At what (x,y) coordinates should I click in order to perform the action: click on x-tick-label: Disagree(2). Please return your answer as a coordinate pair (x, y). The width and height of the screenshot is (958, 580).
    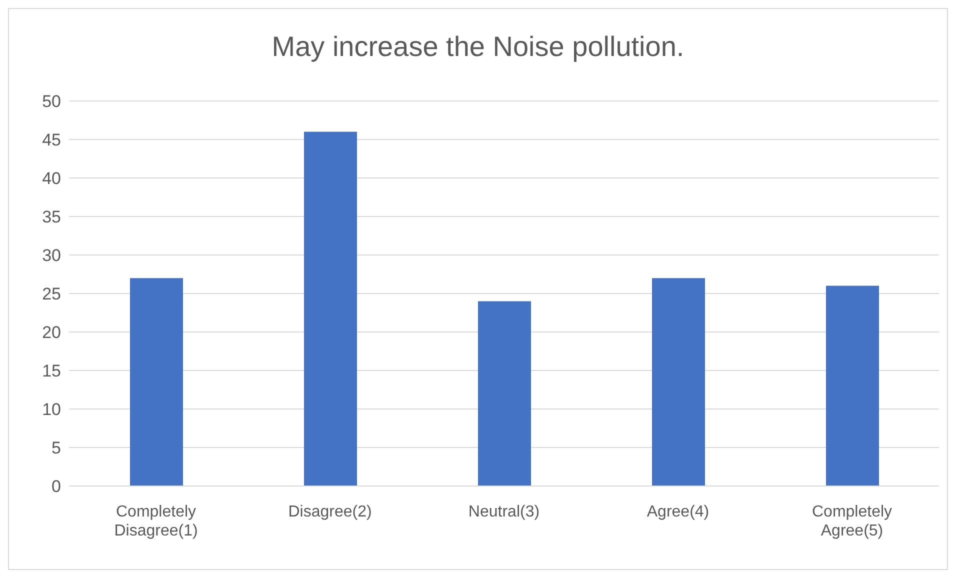
    Looking at the image, I should click on (330, 511).